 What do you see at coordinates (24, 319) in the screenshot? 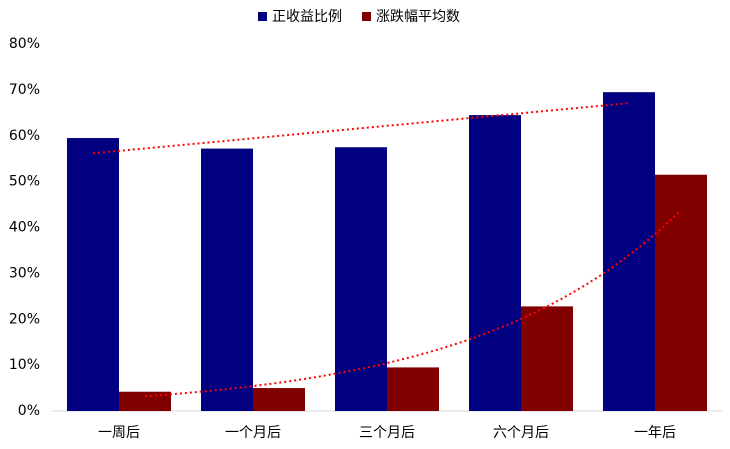
I see `y-tick-label: 20%` at bounding box center [24, 319].